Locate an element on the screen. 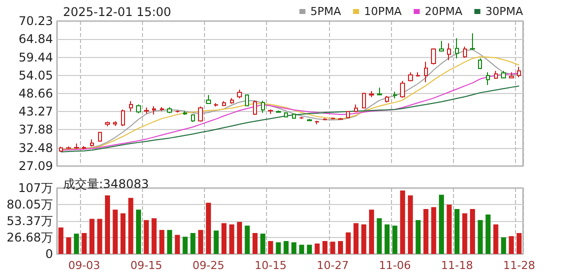 The width and height of the screenshot is (578, 276). y-tick-label: 107万 is located at coordinates (35, 188).